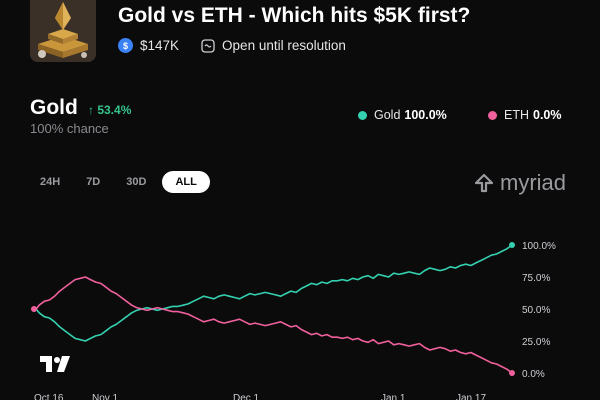 The width and height of the screenshot is (600, 400). Describe the element at coordinates (533, 182) in the screenshot. I see `brand-name: myriad` at that location.